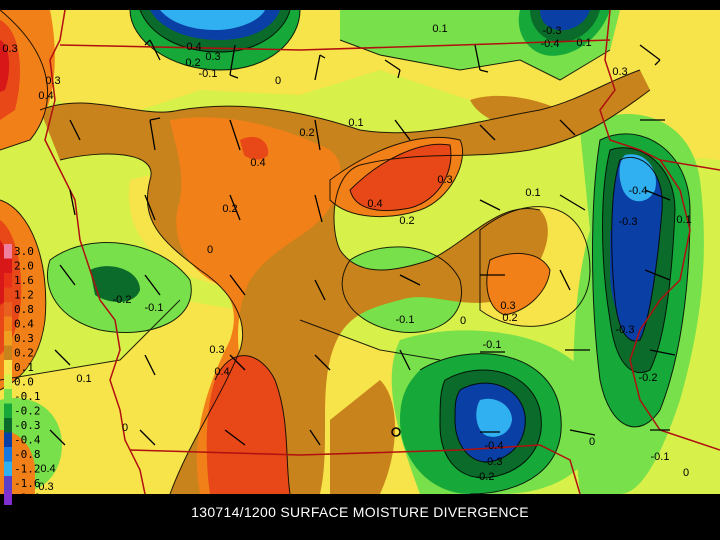 The width and height of the screenshot is (720, 540). What do you see at coordinates (396, 432) in the screenshot?
I see `calm-wind-icon` at bounding box center [396, 432].